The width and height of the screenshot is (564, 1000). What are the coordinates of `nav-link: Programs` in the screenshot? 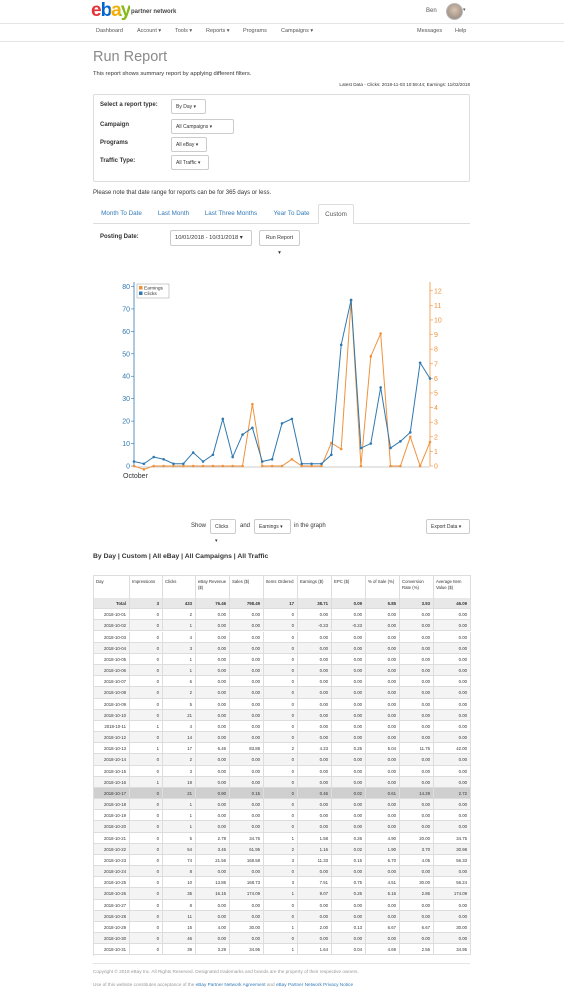 It's located at (255, 31).